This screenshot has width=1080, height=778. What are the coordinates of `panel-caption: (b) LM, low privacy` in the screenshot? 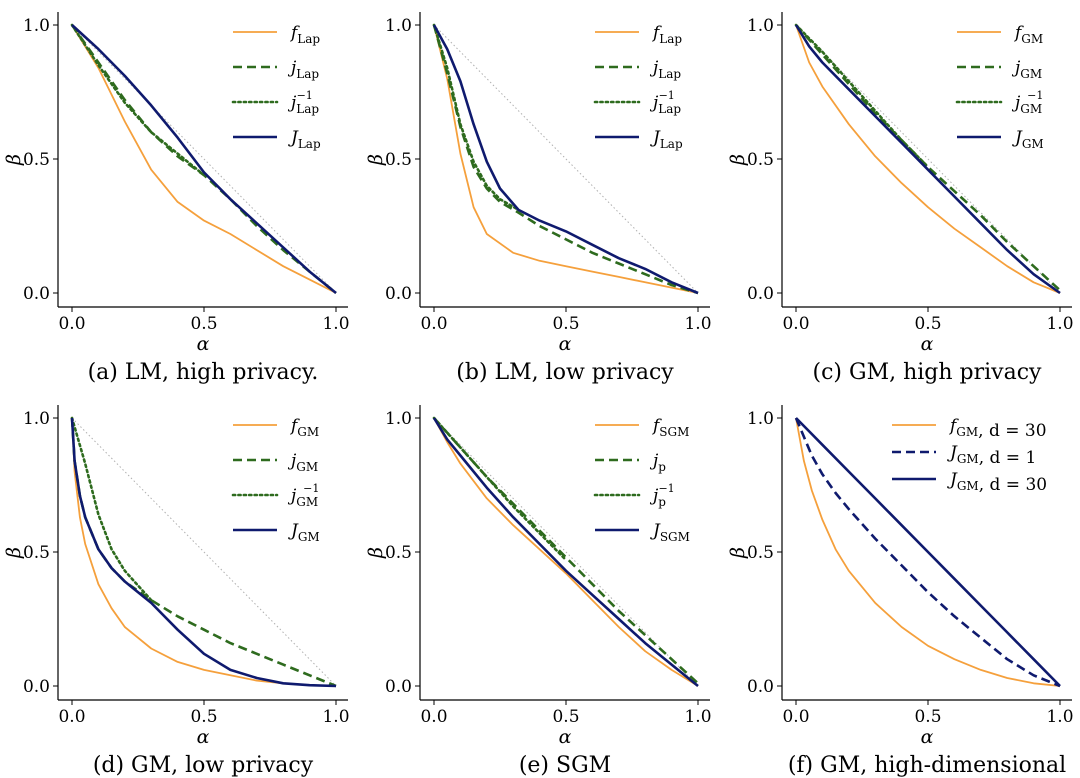 It's located at (565, 372).